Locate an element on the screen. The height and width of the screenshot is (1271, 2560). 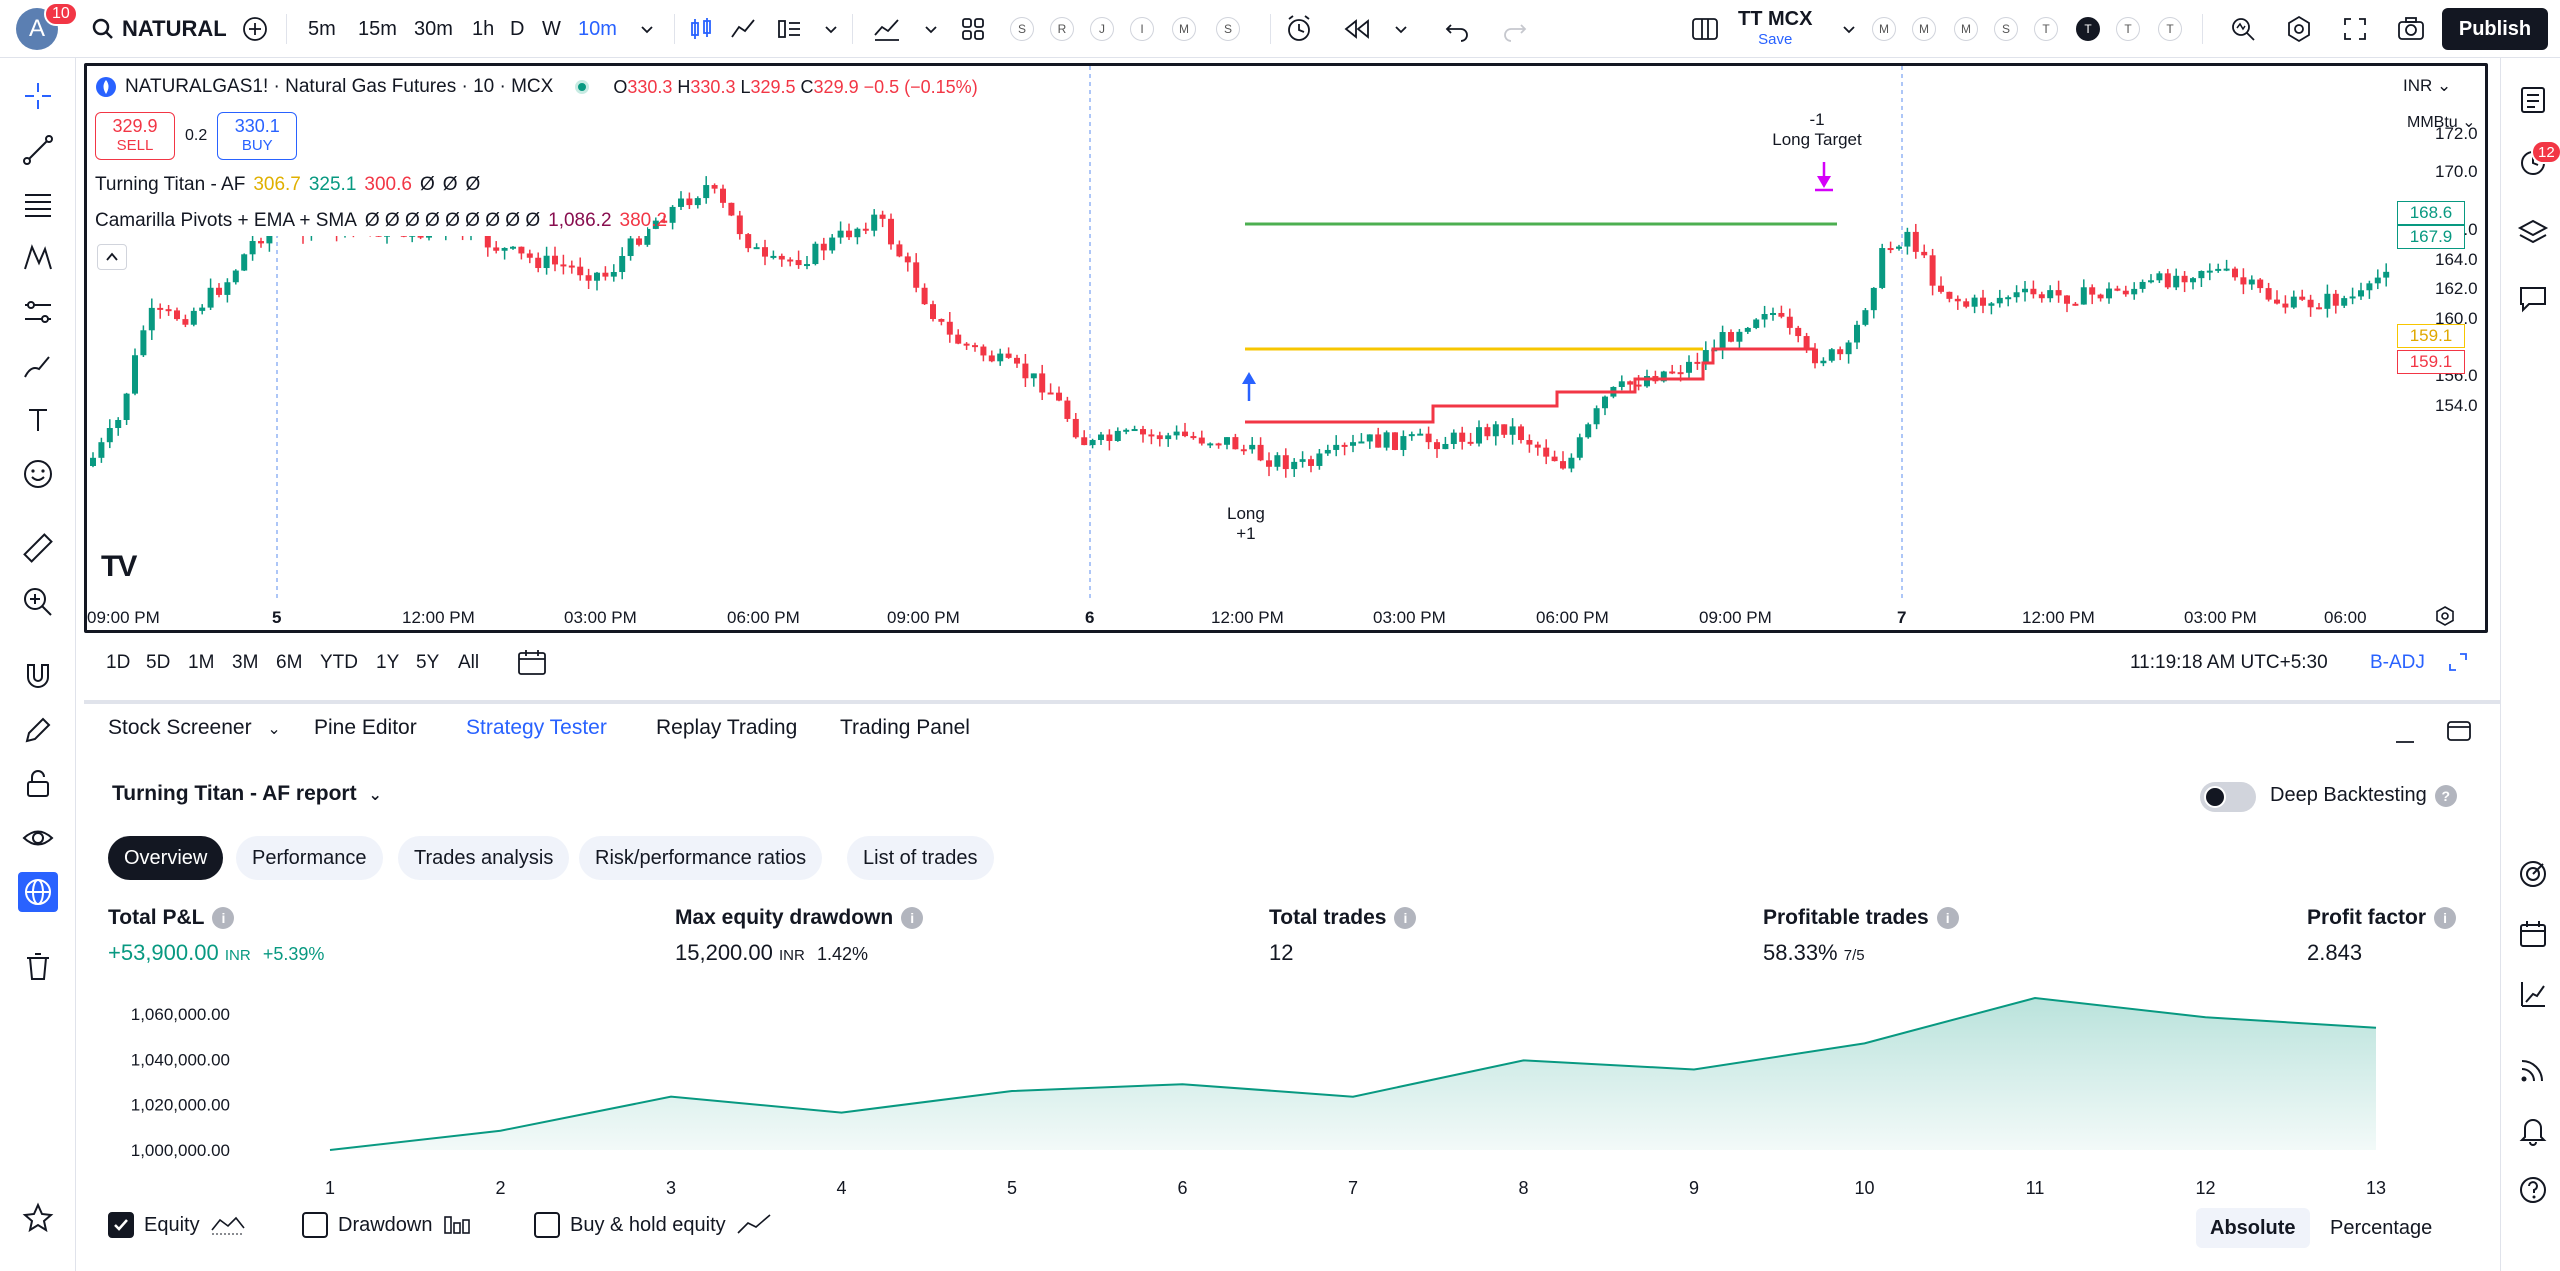
range-all: All is located at coordinates (469, 662).